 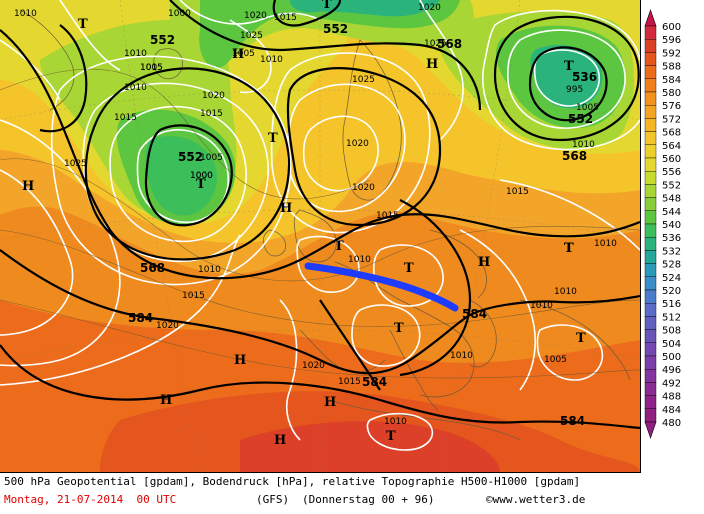 What do you see at coordinates (671, 291) in the screenshot?
I see `scale-label: 520` at bounding box center [671, 291].